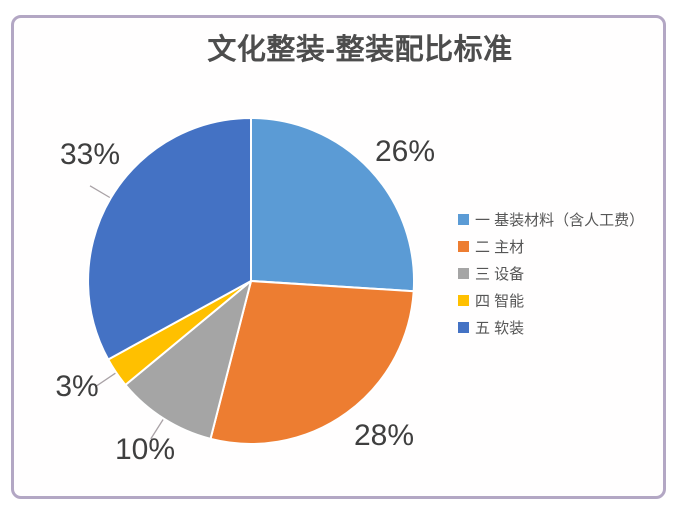  I want to click on legend-label-2: 二 主材, so click(500, 247).